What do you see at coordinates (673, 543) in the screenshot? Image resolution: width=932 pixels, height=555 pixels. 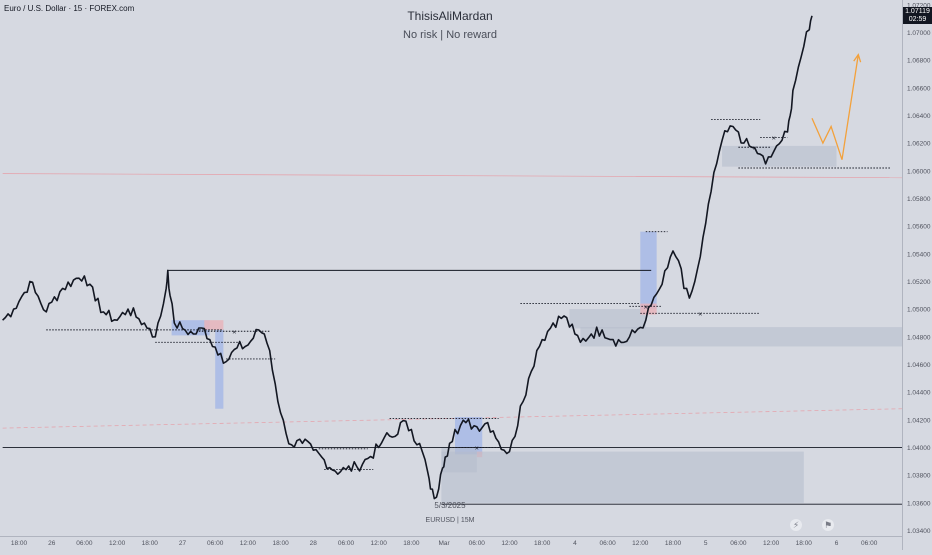 I see `x-tick-label-20: 18:00` at bounding box center [673, 543].